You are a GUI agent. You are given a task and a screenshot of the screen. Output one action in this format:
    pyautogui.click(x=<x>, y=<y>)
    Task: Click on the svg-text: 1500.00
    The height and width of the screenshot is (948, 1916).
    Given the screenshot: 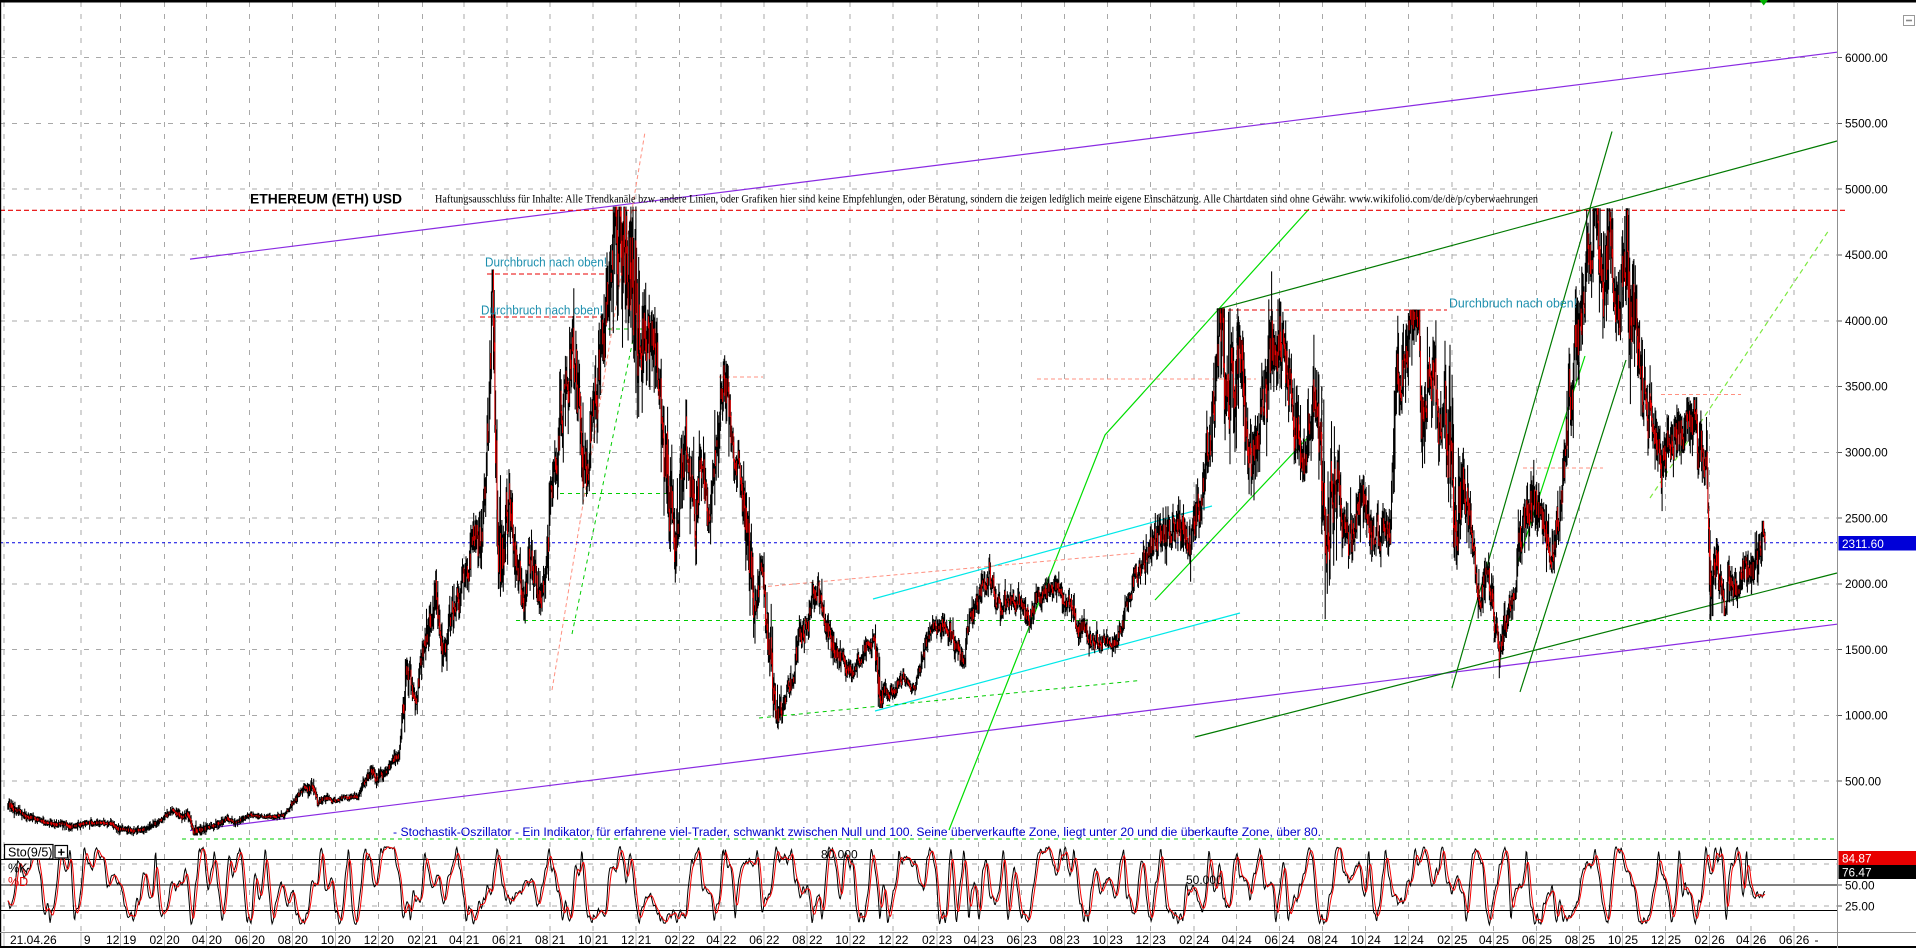 What is the action you would take?
    pyautogui.click(x=1866, y=650)
    